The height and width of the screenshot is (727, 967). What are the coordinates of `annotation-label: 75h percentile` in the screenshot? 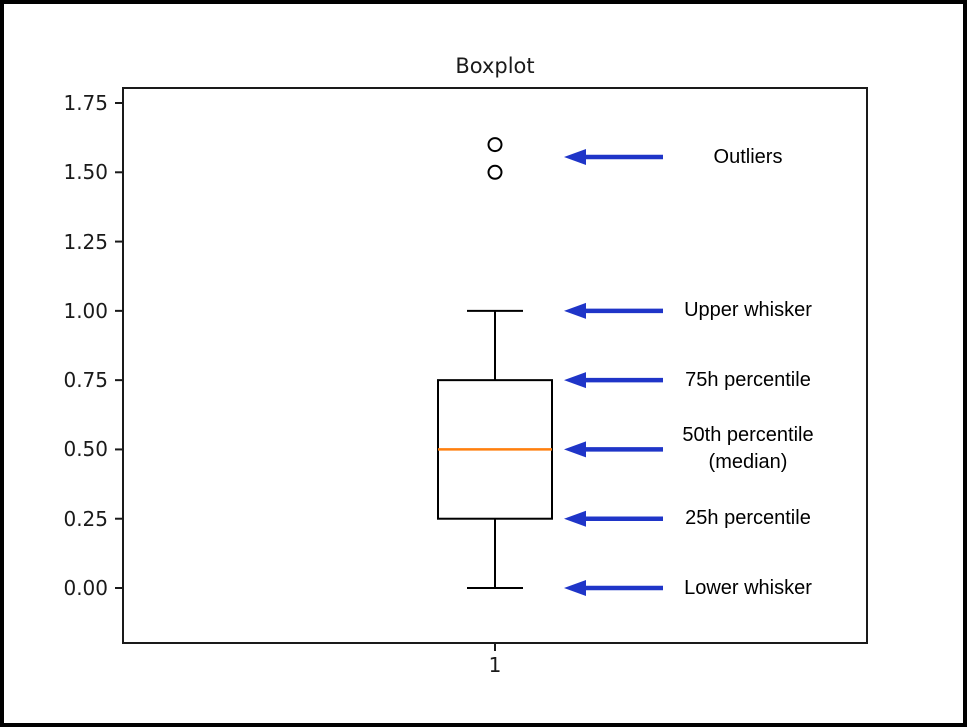 It's located at (748, 379).